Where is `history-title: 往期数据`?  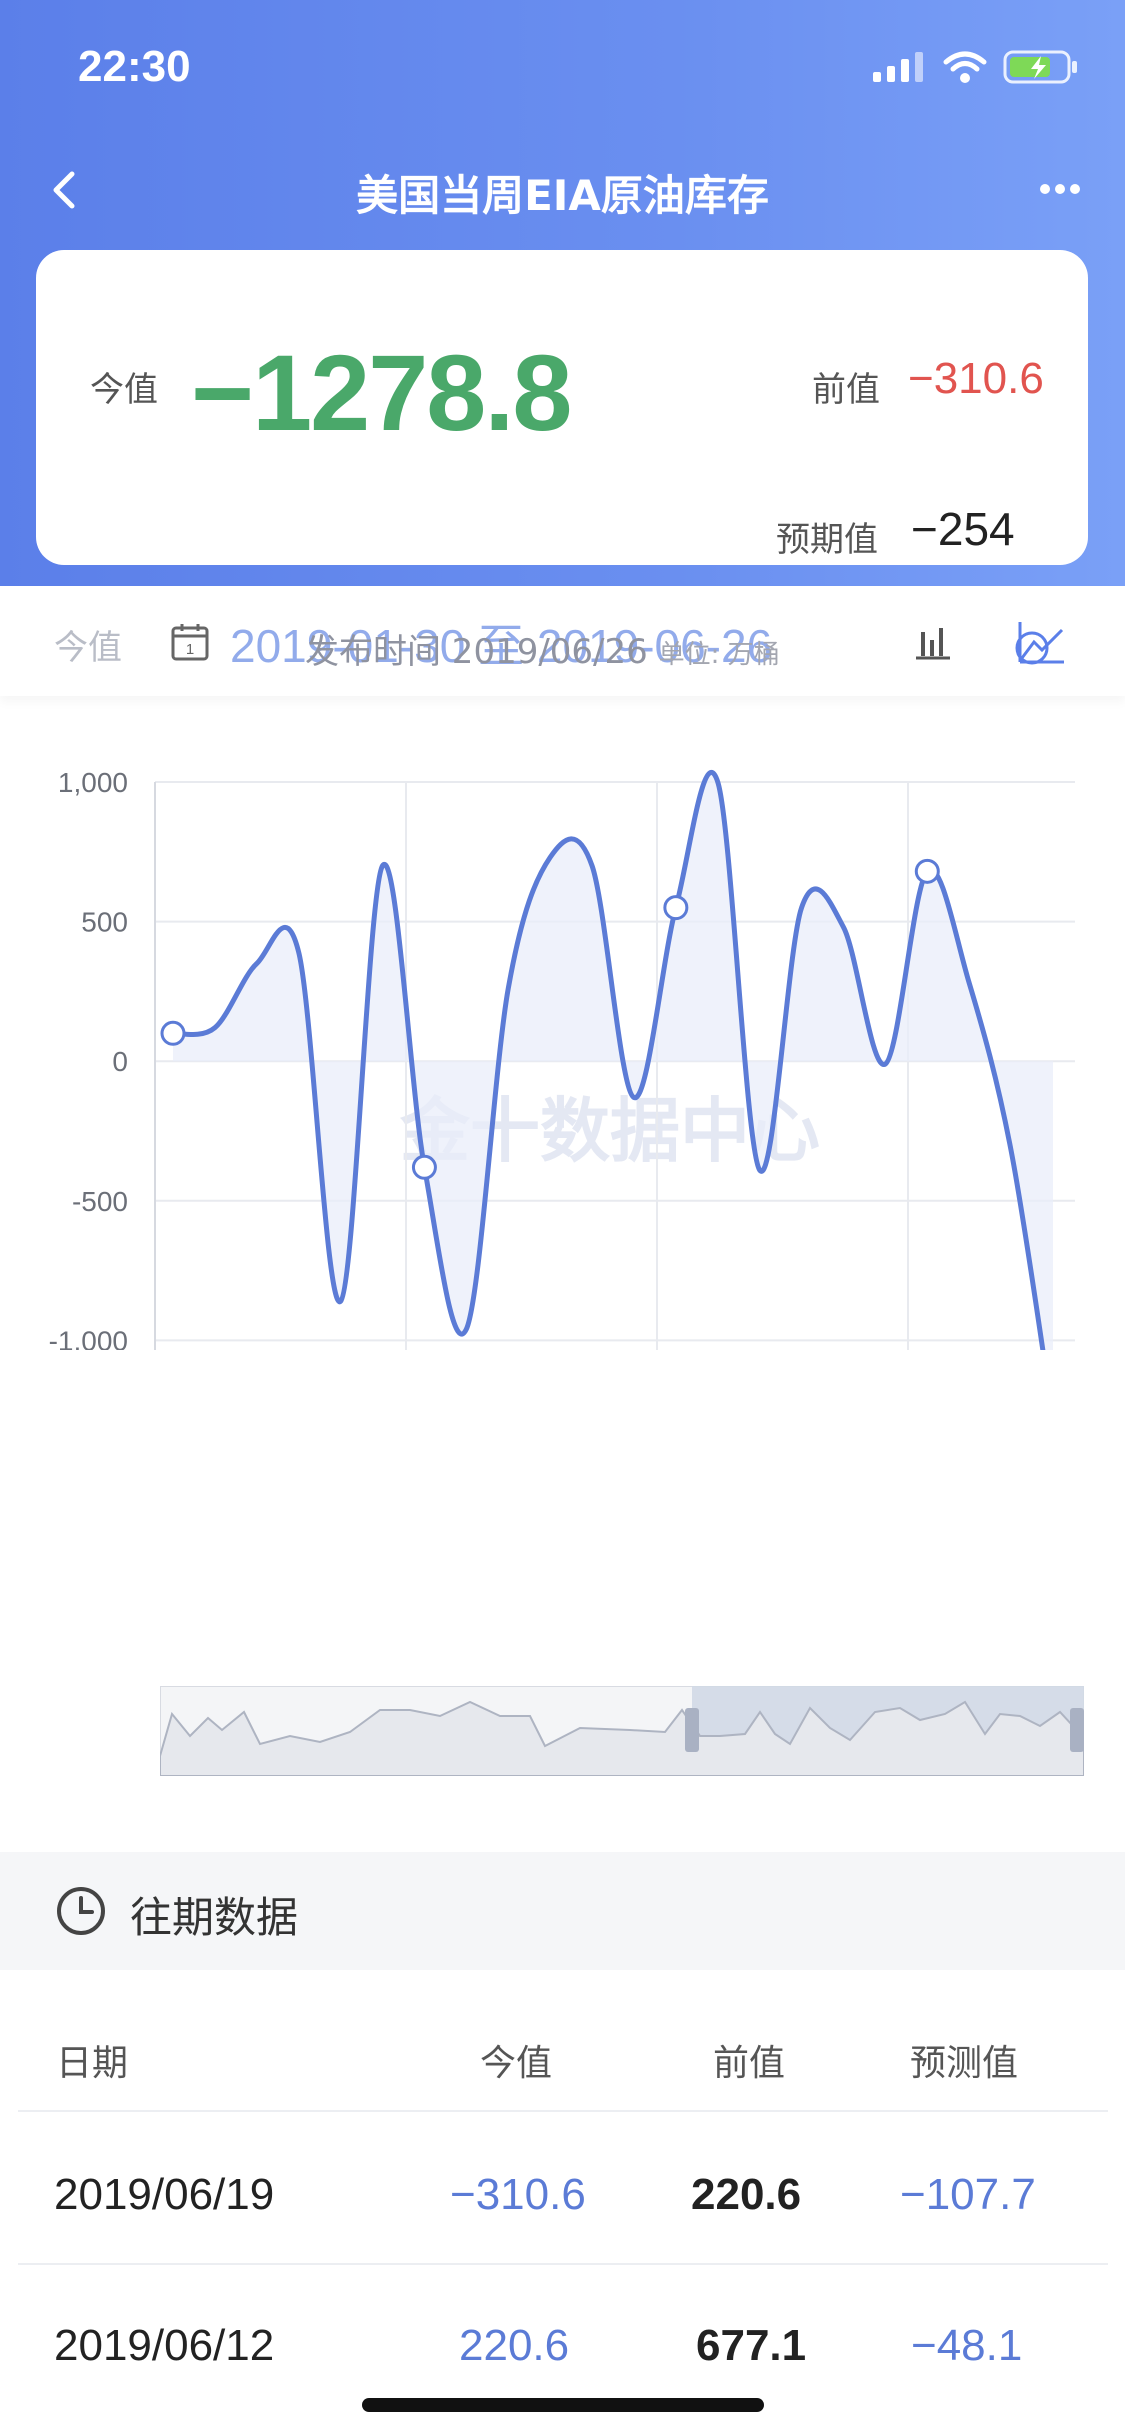 history-title: 往期数据 is located at coordinates (214, 1917).